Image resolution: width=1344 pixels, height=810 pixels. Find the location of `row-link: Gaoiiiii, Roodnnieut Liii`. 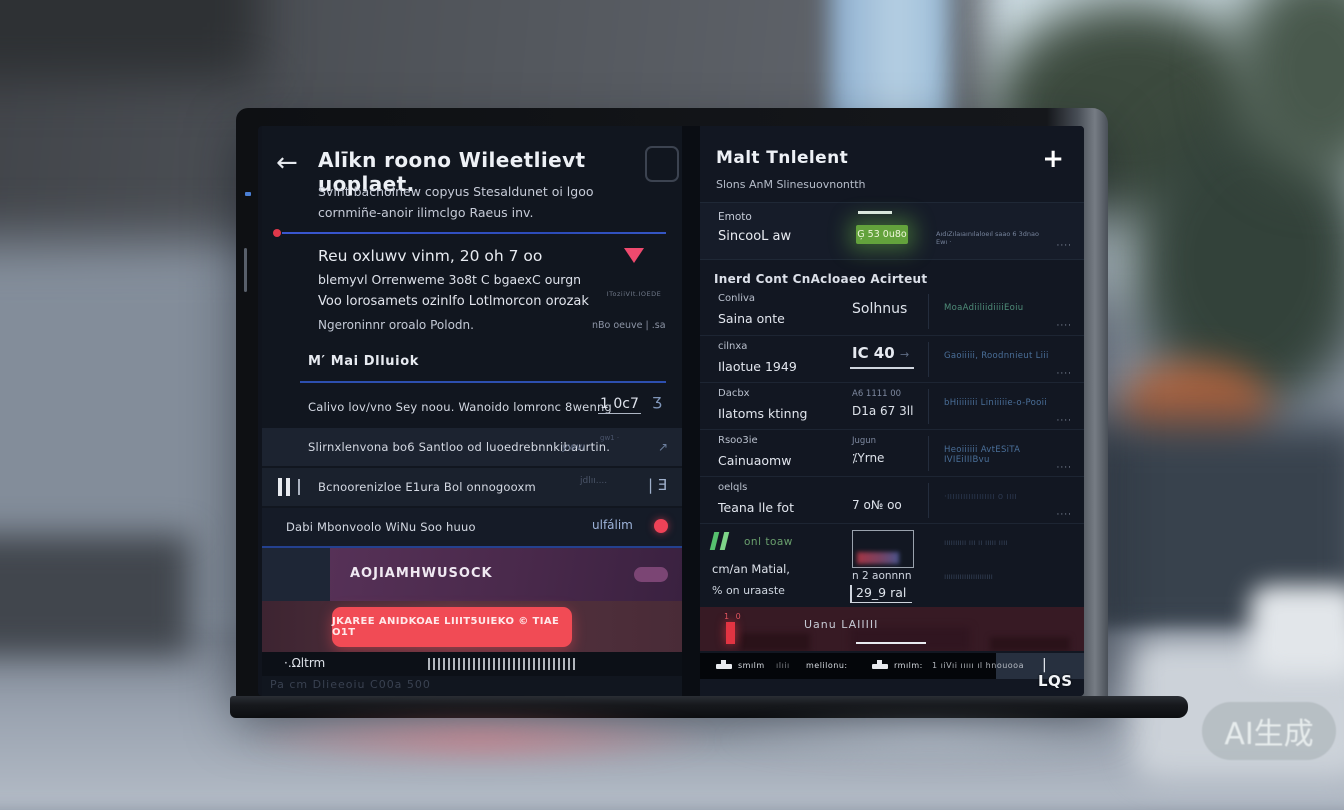

row-link: Gaoiiiii, Roodnnieut Liii is located at coordinates (996, 356).